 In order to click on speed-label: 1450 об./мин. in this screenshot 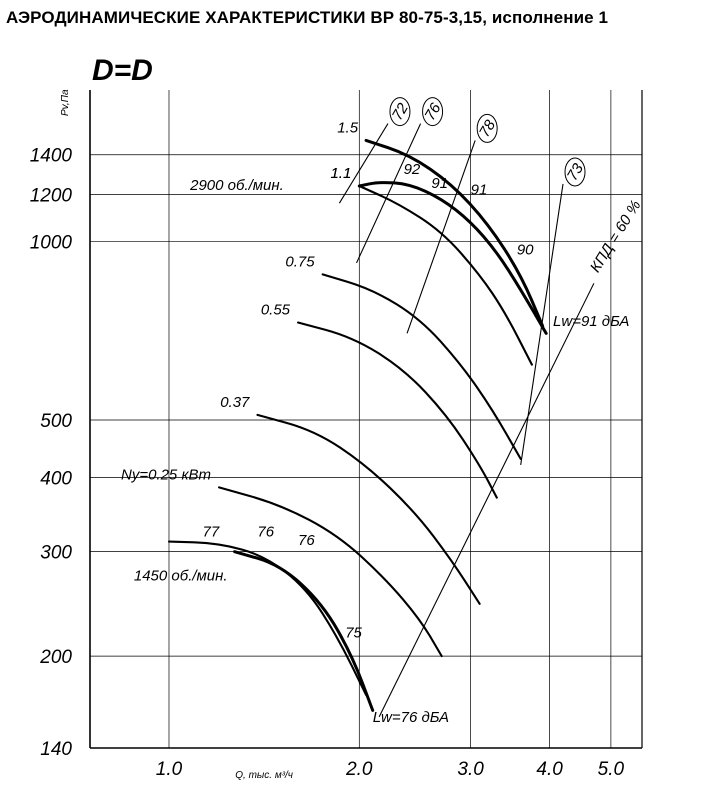, I will do `click(181, 576)`.